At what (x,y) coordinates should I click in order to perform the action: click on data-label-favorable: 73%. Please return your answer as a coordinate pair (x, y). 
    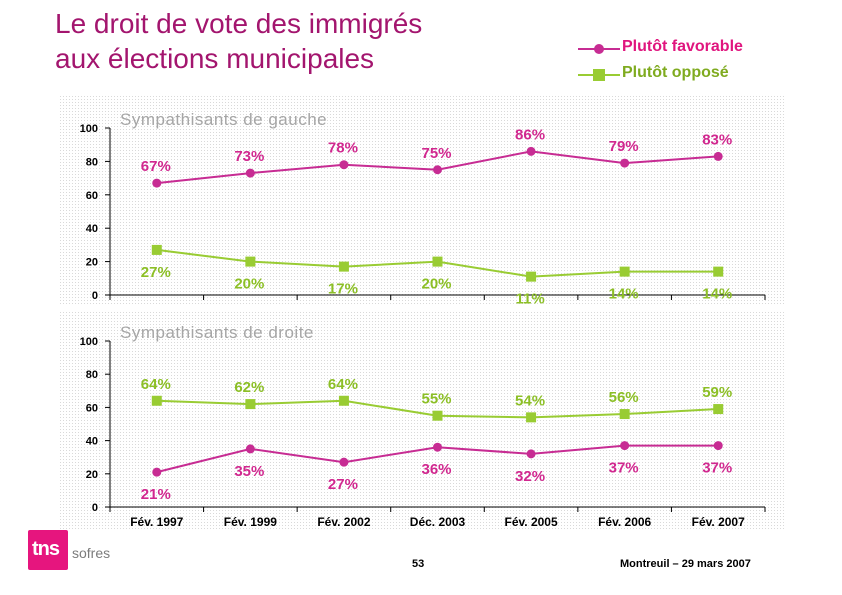
    Looking at the image, I should click on (249, 156).